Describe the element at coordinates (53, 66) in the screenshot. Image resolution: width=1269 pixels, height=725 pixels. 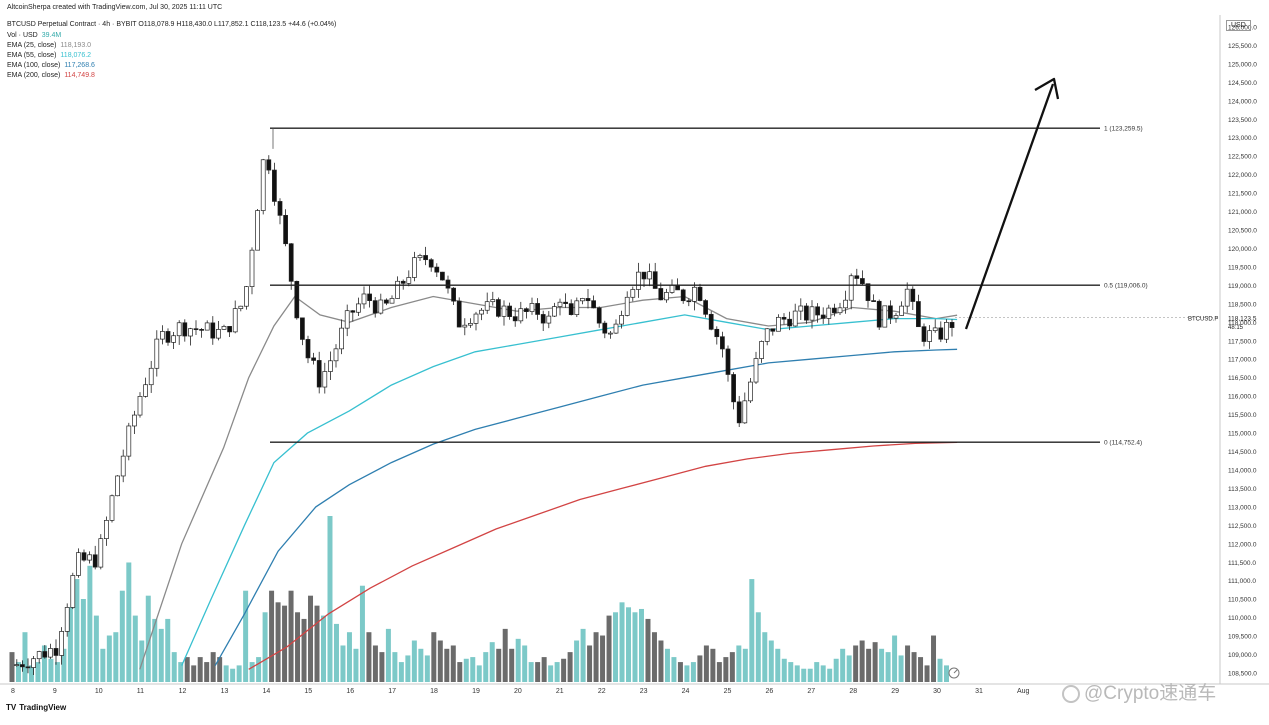
I see `ema100-legend: EMA (100, close) 117,268.6` at that location.